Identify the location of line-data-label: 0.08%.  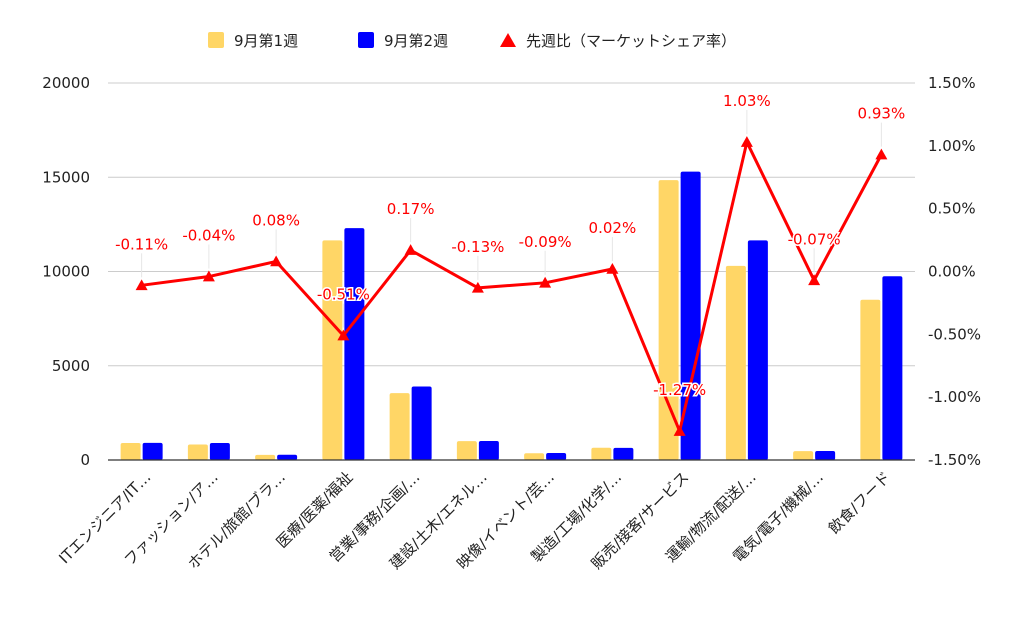
(276, 220).